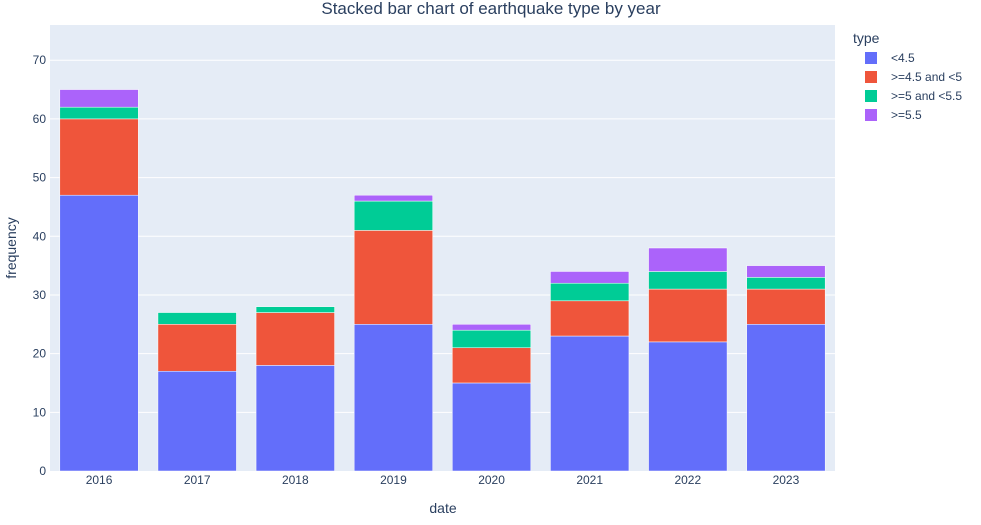  I want to click on y-axis-title: frequency, so click(11, 247).